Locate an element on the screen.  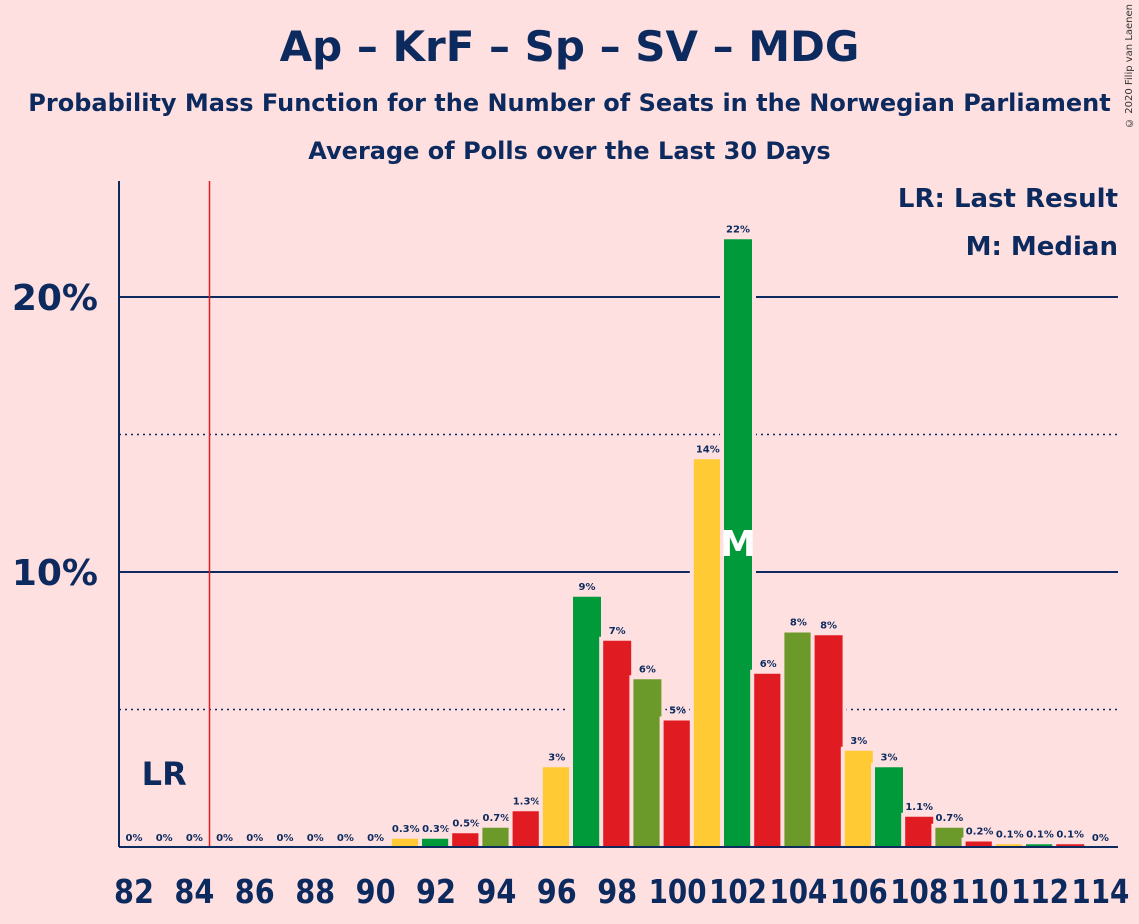
bar-label: 7% is located at coordinates (617, 631).